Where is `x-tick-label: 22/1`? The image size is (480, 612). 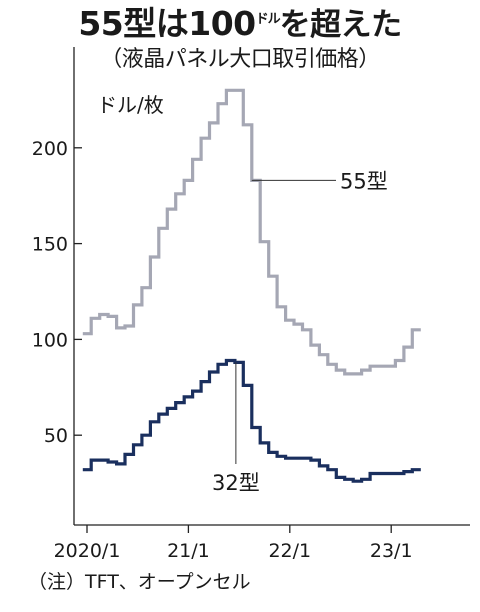
x-tick-label: 22/1 is located at coordinates (289, 551).